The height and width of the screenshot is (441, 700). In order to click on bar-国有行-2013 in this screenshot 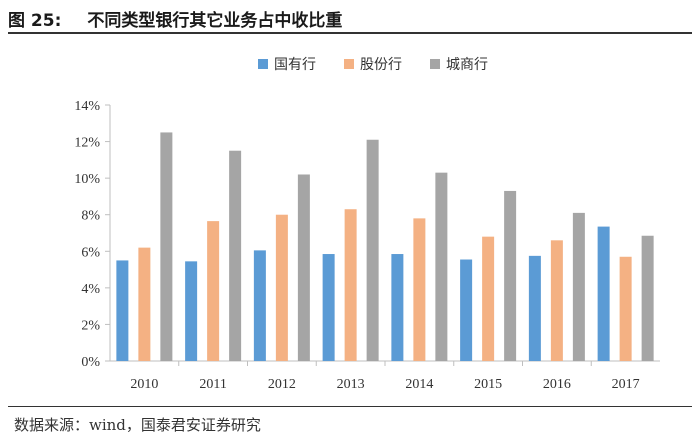, I will do `click(328, 307)`.